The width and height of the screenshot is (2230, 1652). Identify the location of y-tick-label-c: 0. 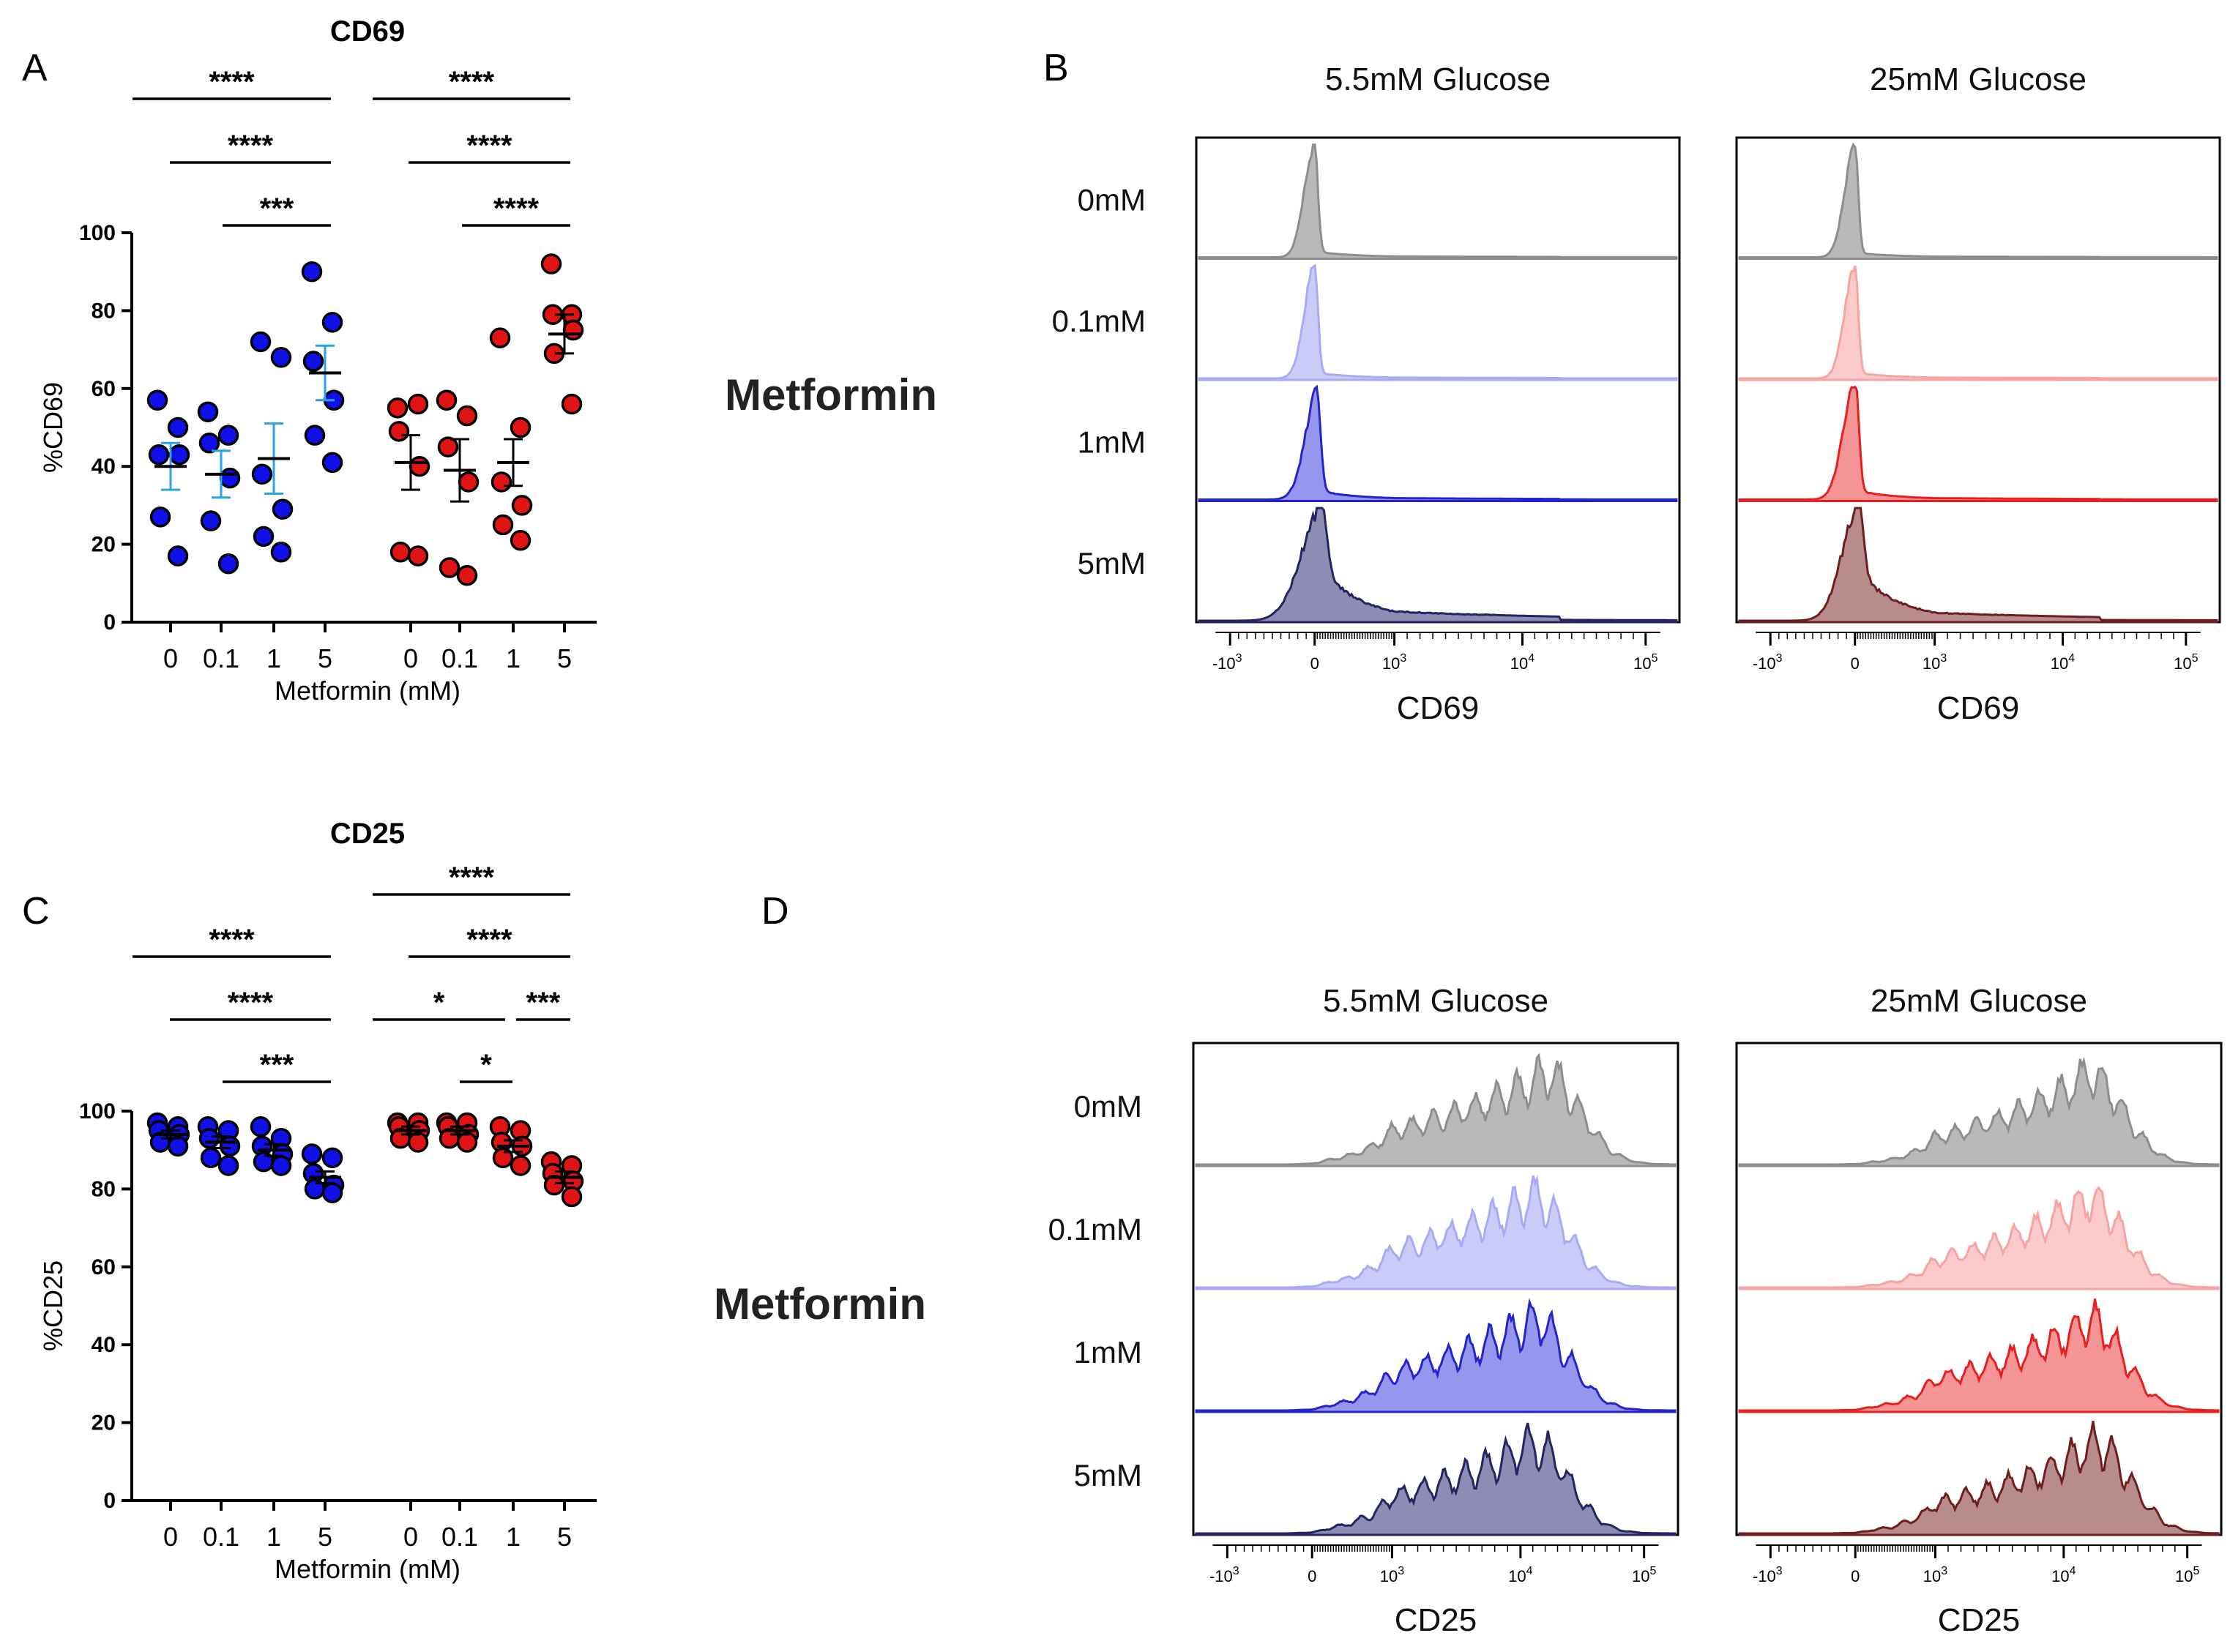
(110, 1501).